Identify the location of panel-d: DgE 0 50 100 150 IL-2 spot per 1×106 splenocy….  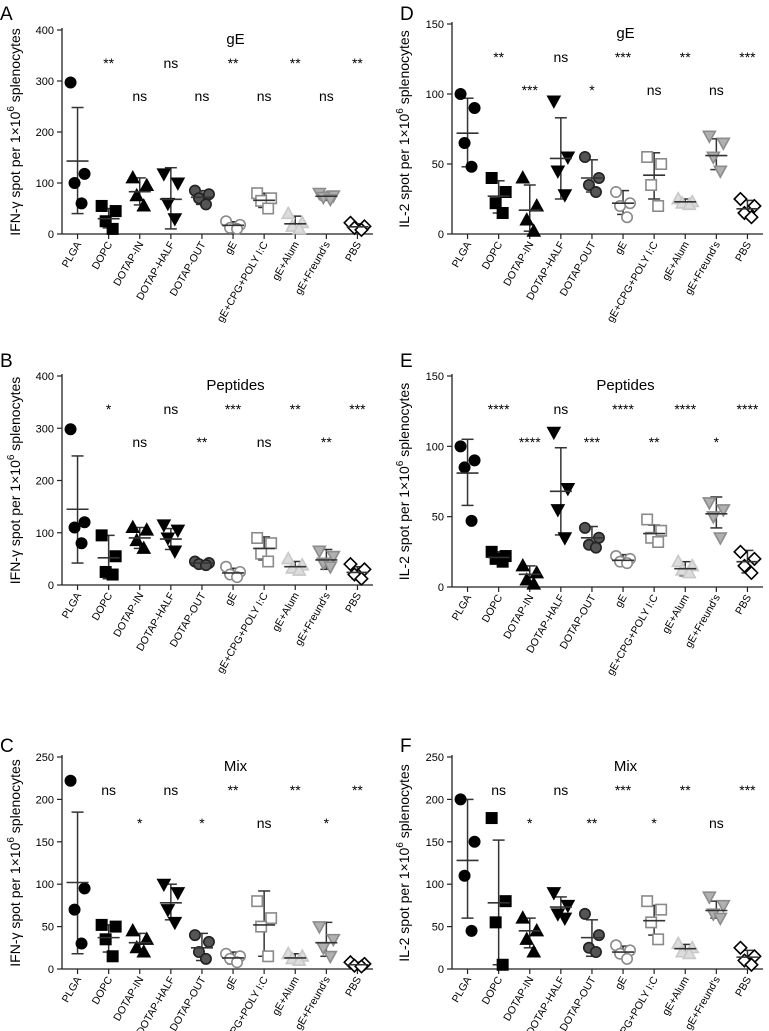
(579, 164).